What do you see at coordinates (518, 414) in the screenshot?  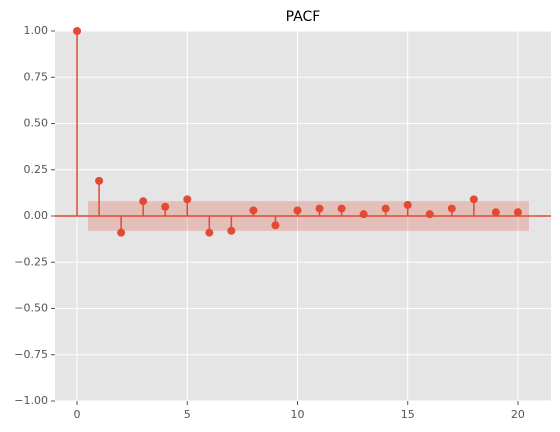 I see `x-tick-label: 20` at bounding box center [518, 414].